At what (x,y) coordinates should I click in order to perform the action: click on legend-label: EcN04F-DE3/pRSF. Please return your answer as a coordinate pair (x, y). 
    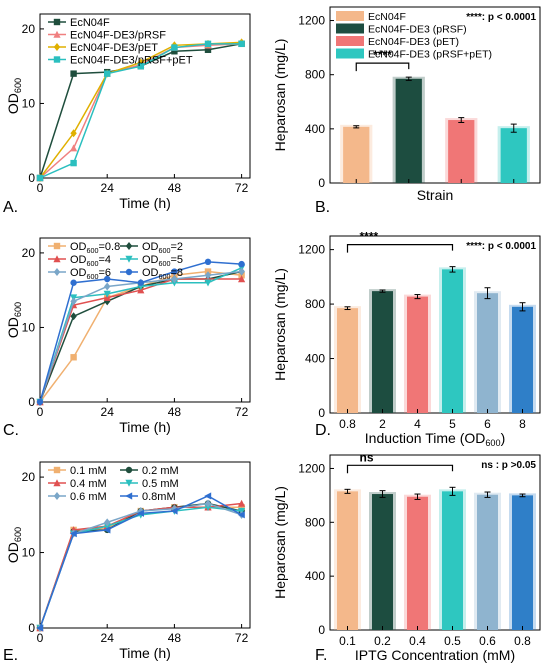
    Looking at the image, I should click on (118, 36).